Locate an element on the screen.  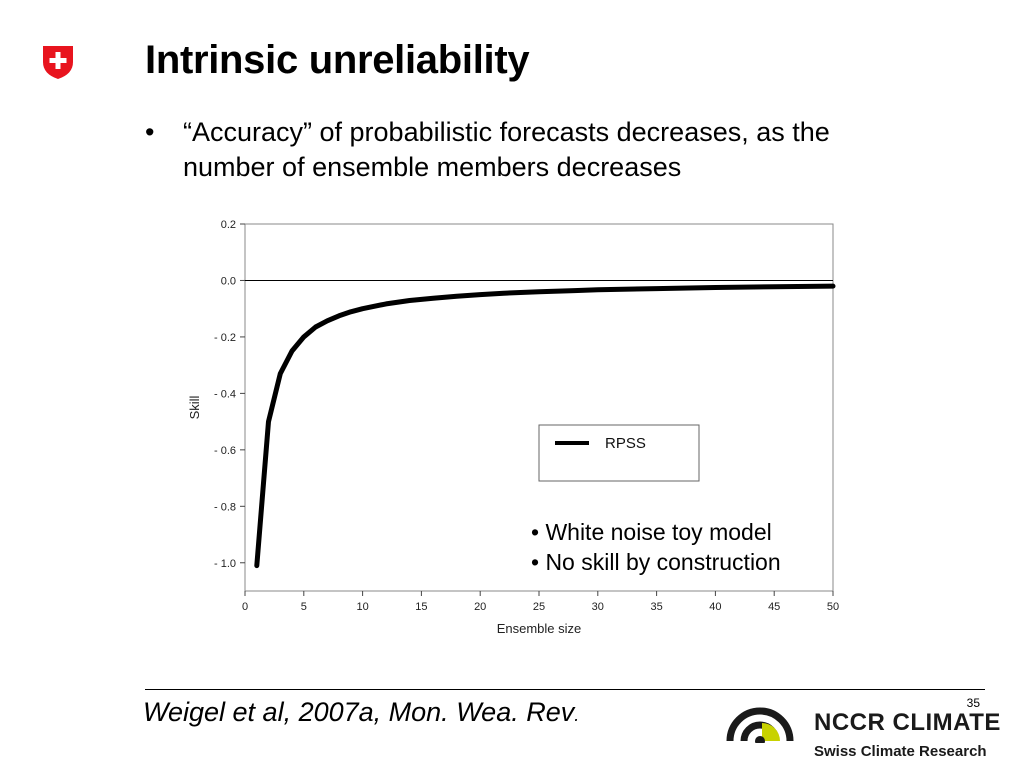
x-tick-label: 40 is located at coordinates (715, 607).